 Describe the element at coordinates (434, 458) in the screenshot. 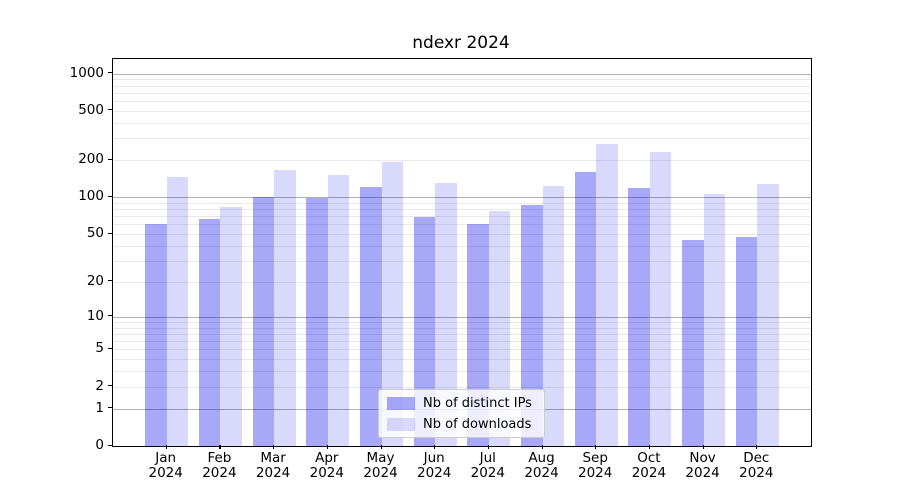

I see `x-tick-month: Jun` at that location.